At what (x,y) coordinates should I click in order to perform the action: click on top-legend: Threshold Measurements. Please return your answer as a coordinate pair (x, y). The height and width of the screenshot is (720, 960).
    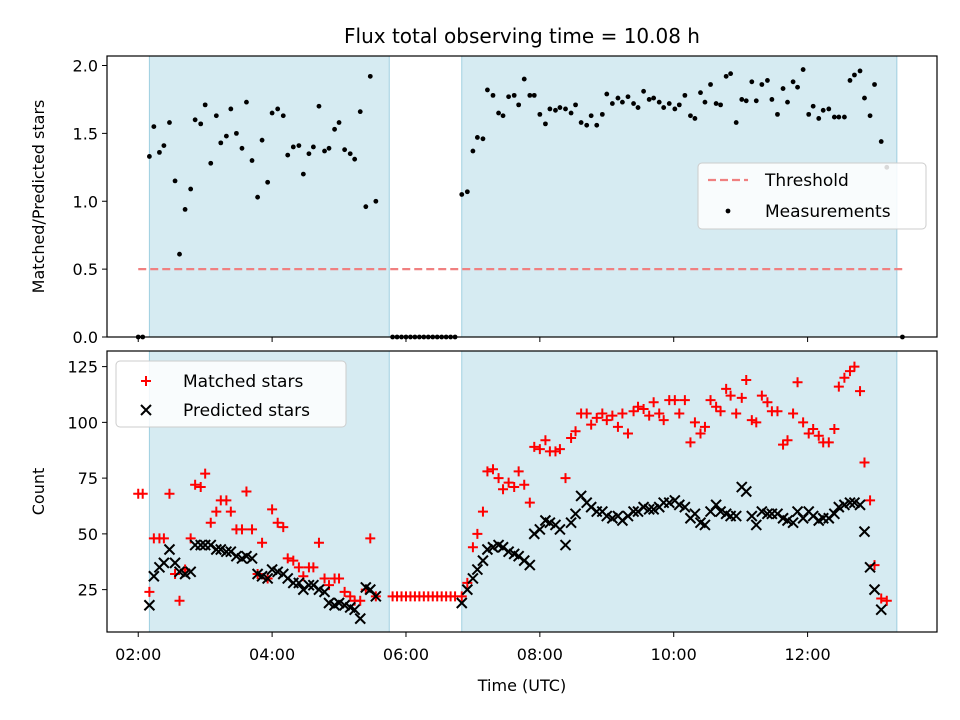
    Looking at the image, I should click on (812, 196).